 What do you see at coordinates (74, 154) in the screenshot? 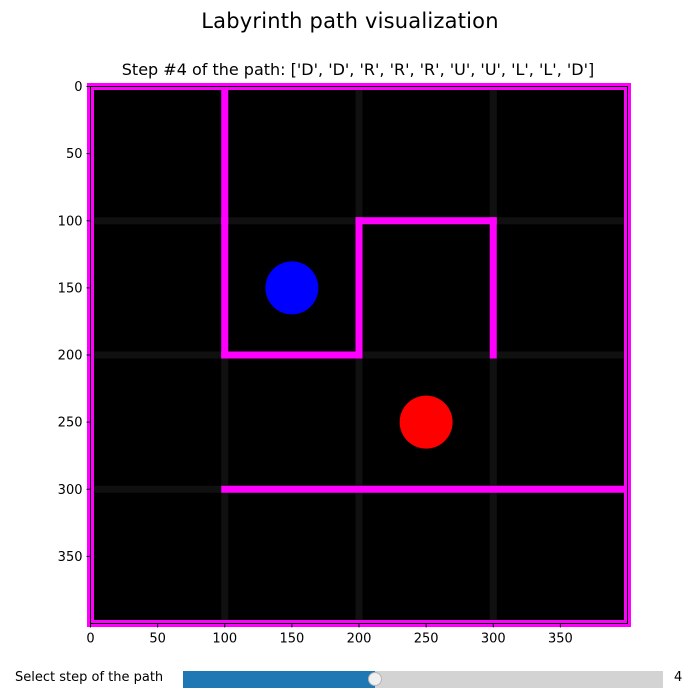
I see `y-tick-label: 50` at bounding box center [74, 154].